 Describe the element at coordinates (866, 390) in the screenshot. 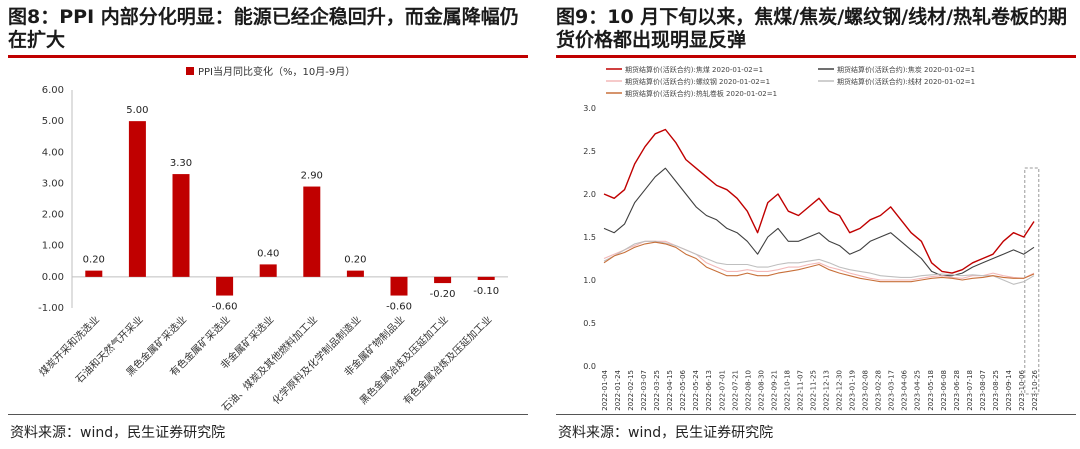

I see `x-tick-label: 2023-02-08` at that location.